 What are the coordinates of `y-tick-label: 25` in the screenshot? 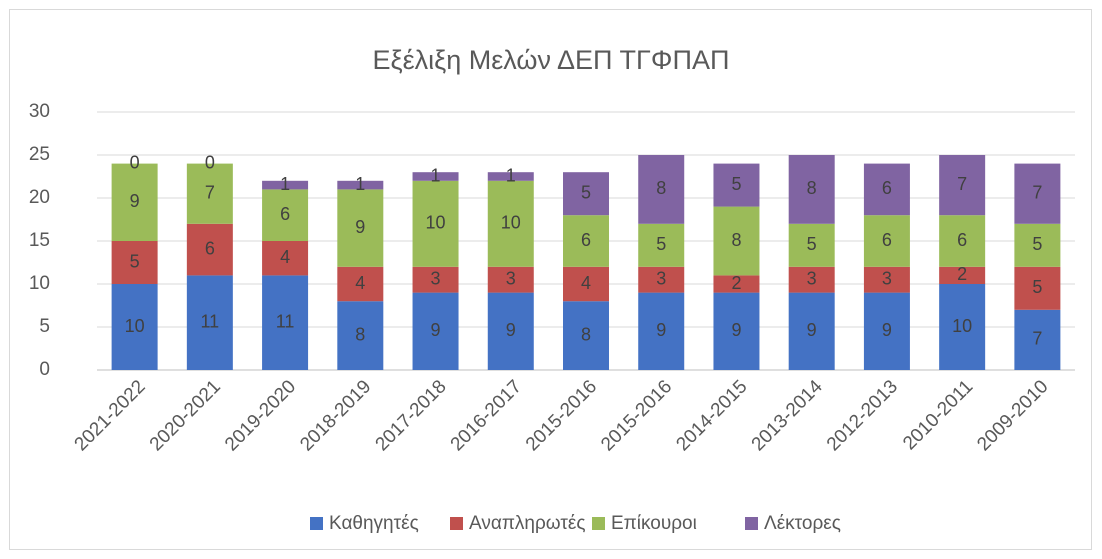 It's located at (39, 154).